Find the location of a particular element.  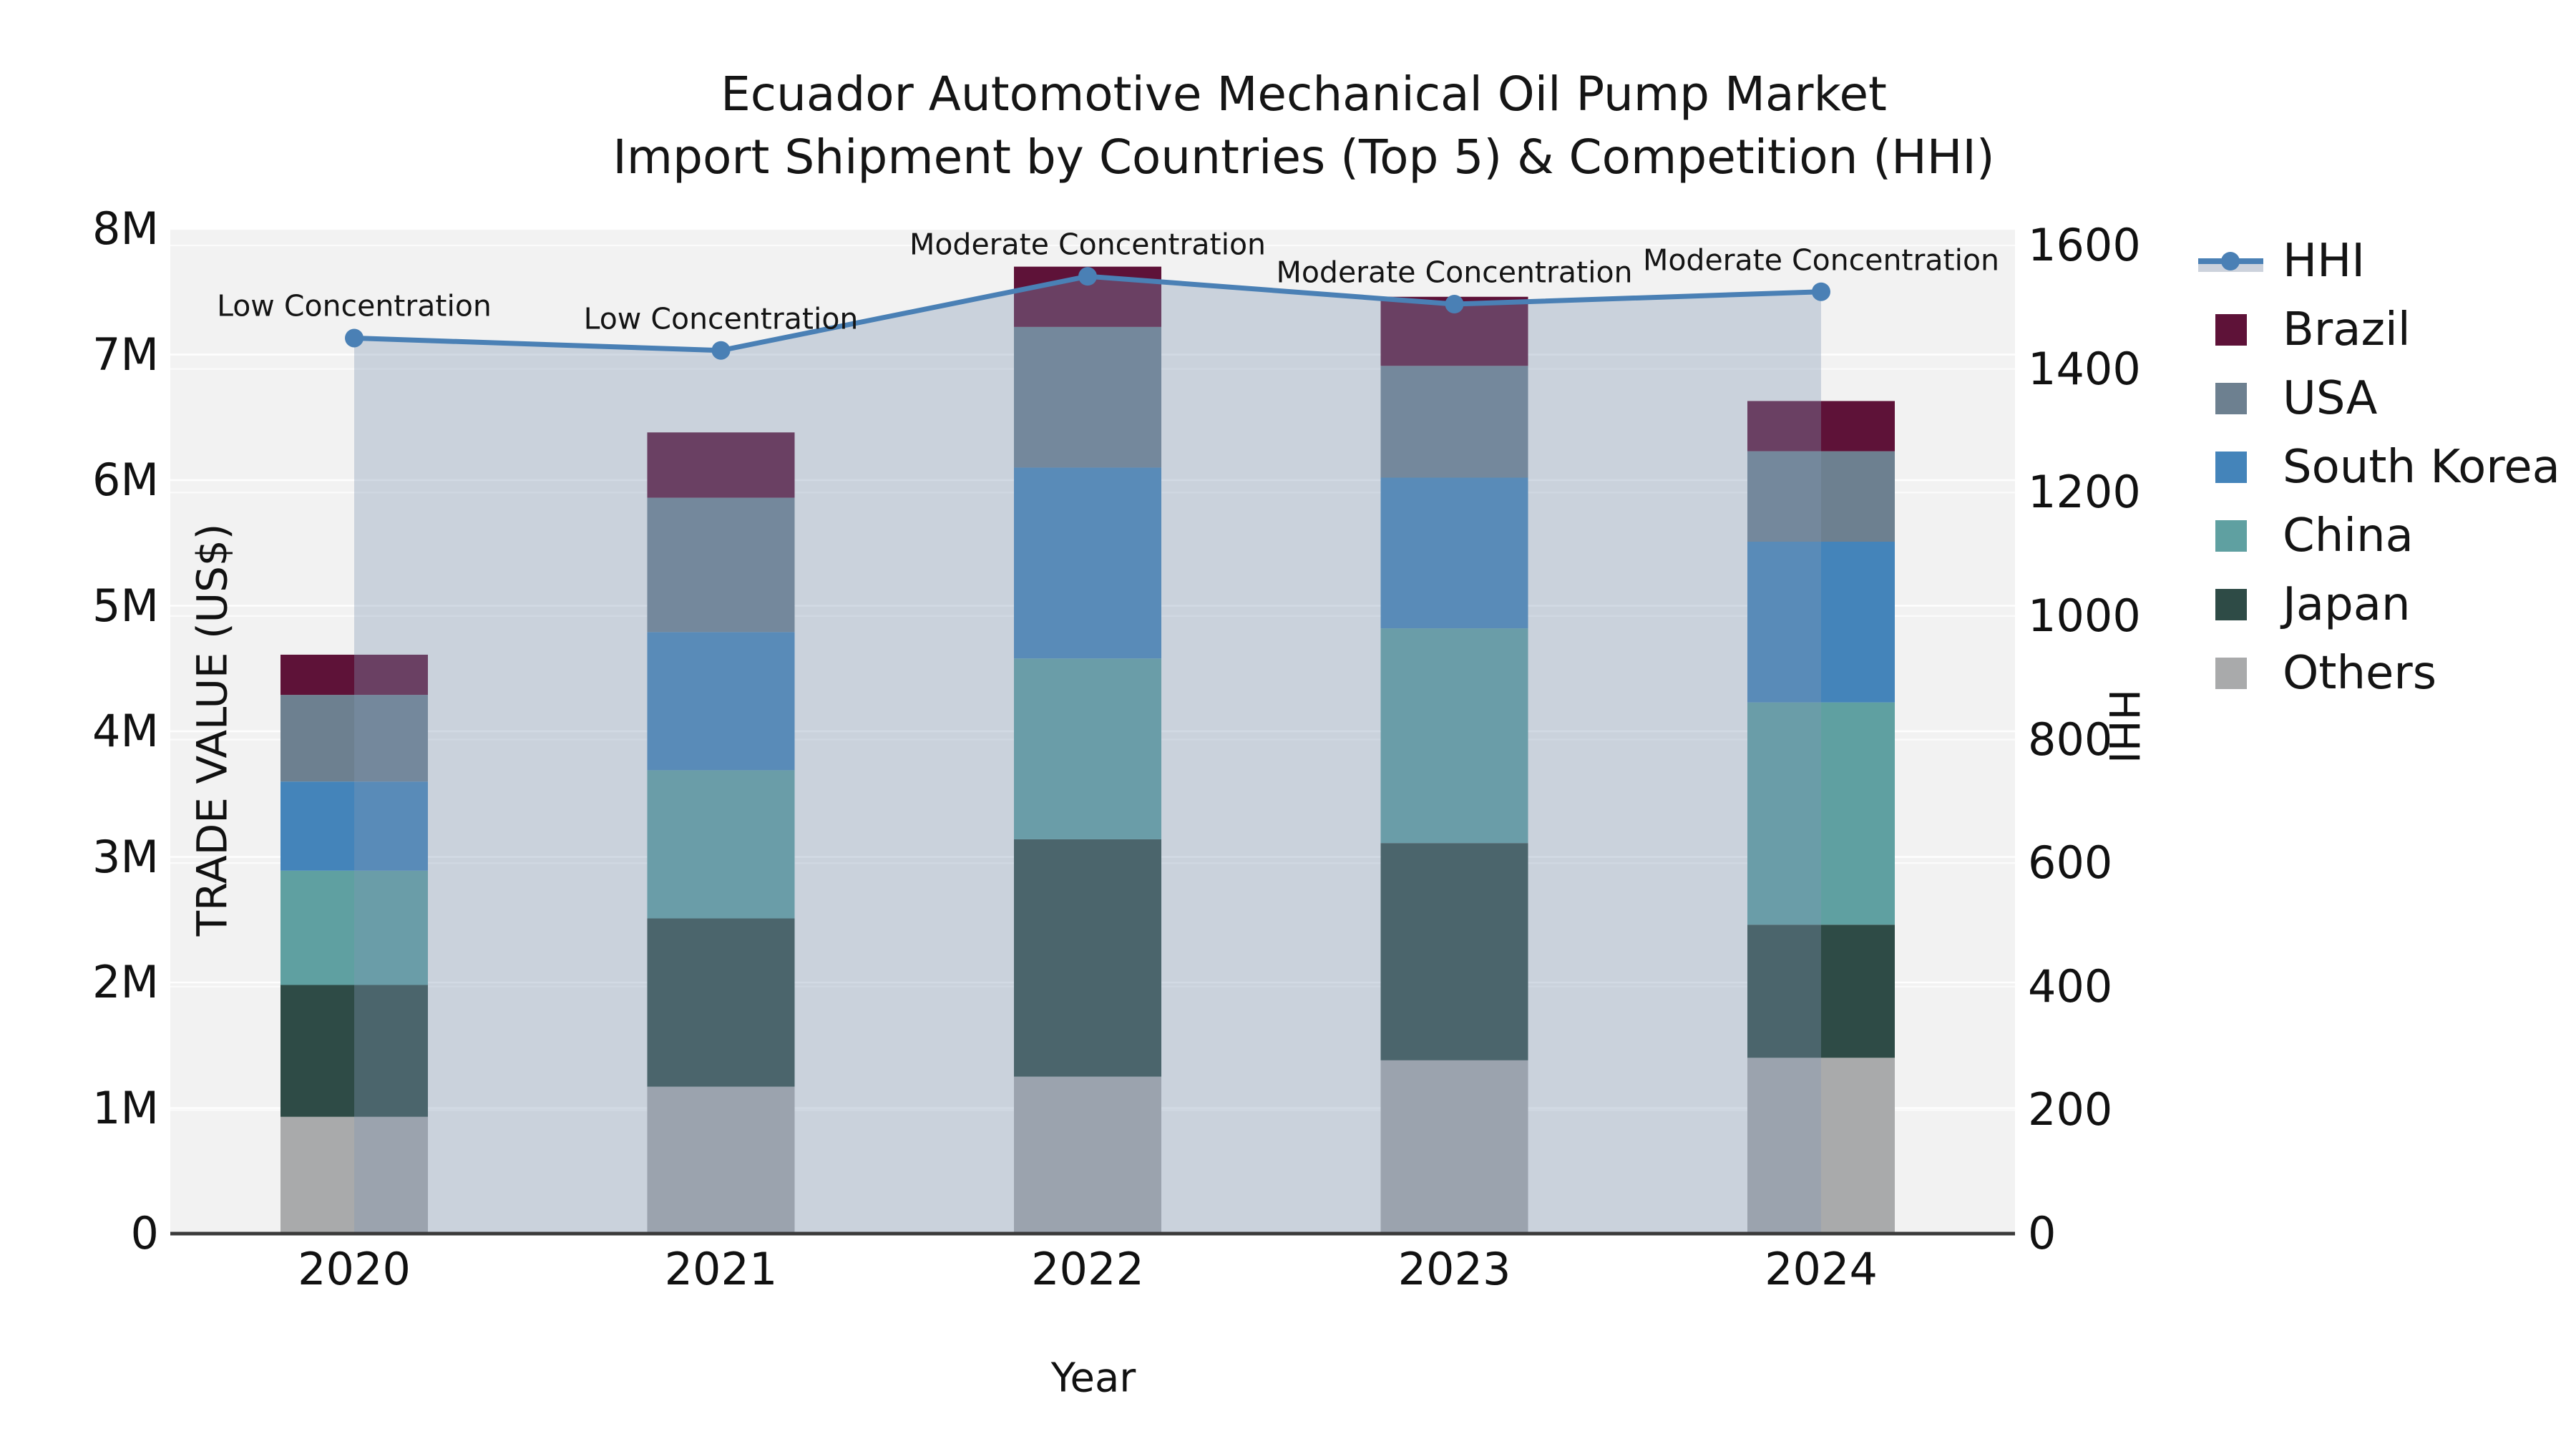

bar-segment-south-korea-2024 is located at coordinates (1821, 622).